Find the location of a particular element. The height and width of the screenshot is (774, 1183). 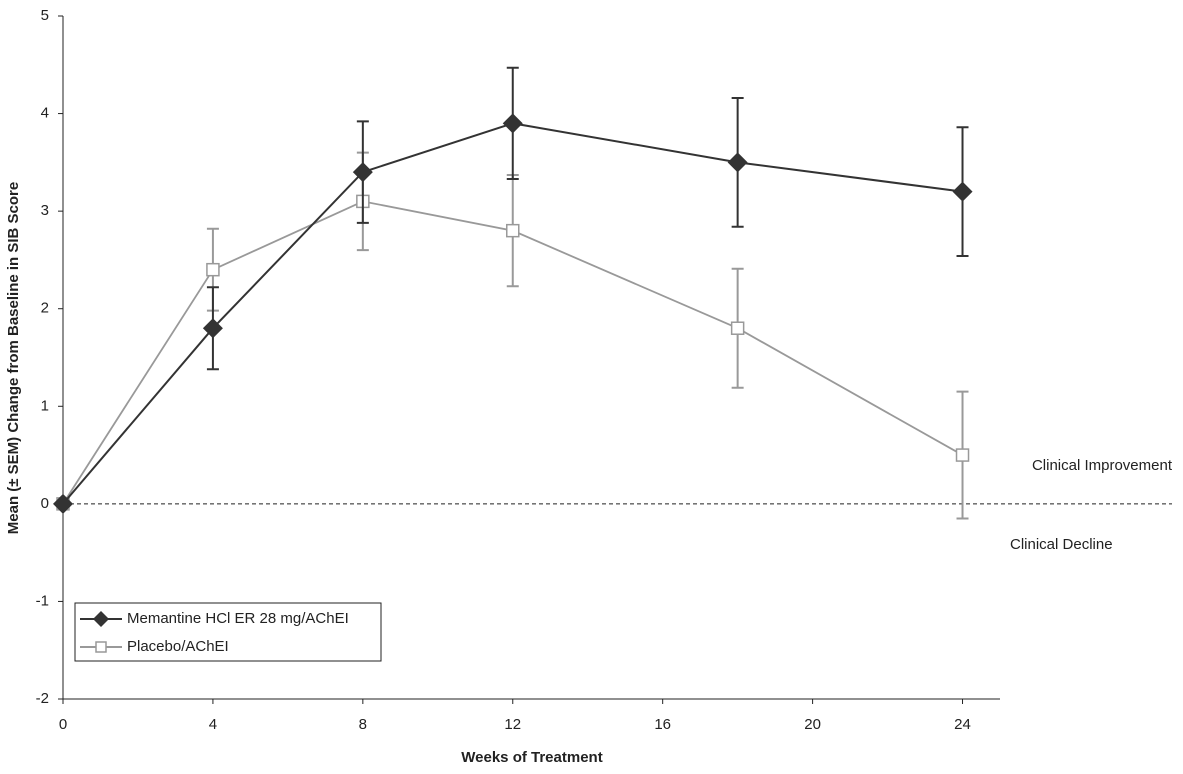

y-tick-label: -1 is located at coordinates (42, 600).